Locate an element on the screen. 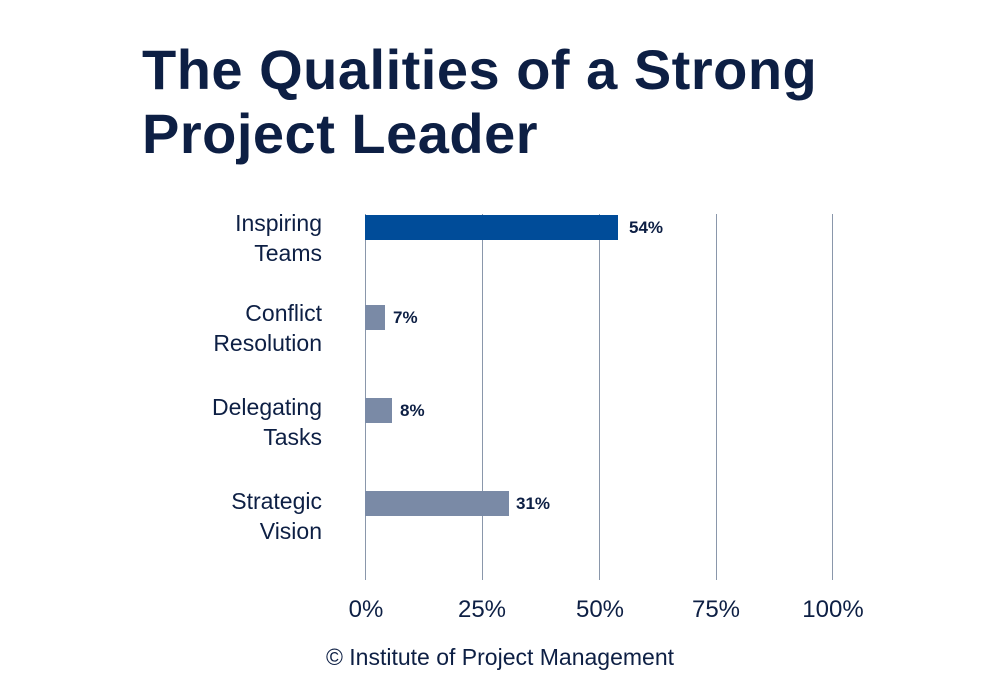 The width and height of the screenshot is (1000, 700). x-tick: 0% is located at coordinates (366, 609).